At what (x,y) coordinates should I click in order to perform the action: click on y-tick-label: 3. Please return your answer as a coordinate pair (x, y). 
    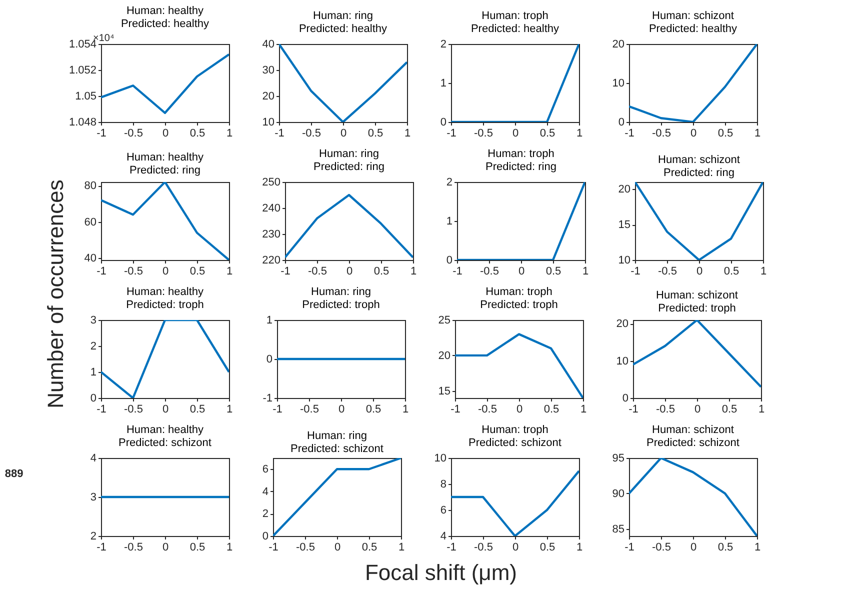
    Looking at the image, I should click on (93, 498).